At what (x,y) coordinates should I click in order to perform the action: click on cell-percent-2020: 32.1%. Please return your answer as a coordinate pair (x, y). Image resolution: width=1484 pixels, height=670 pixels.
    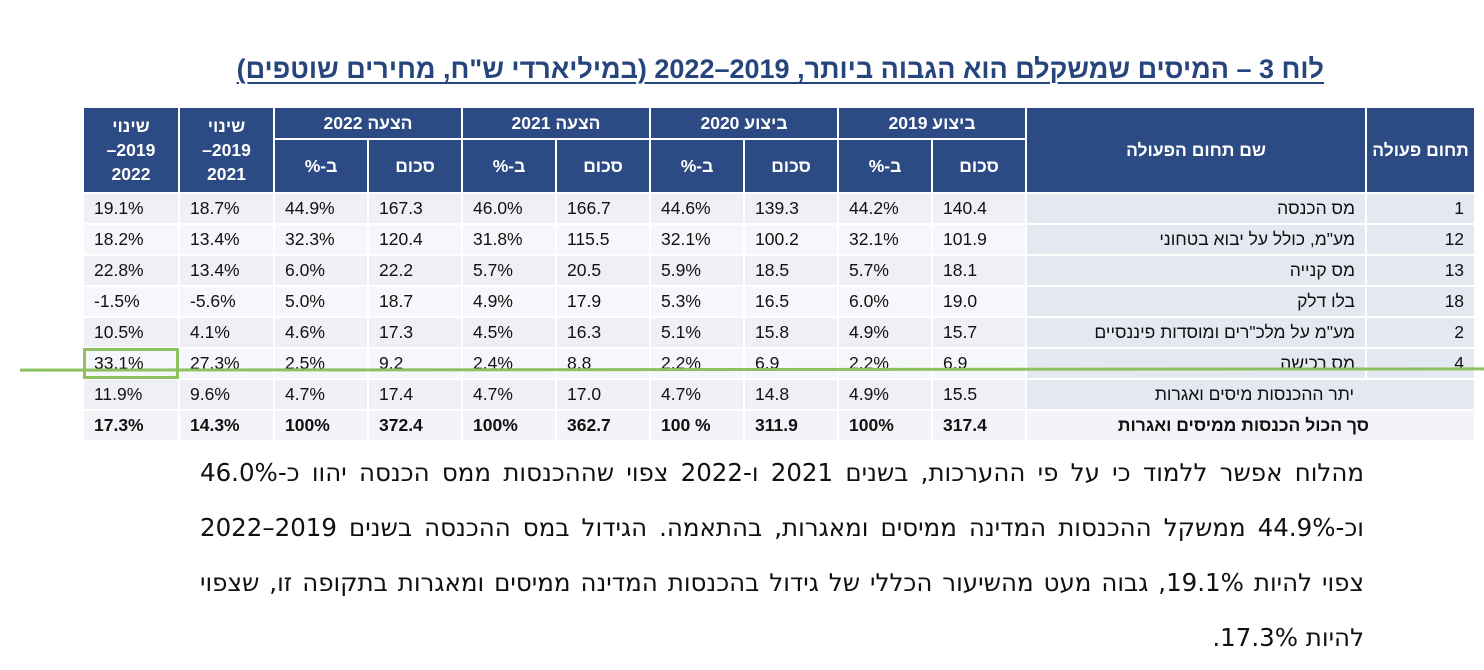
    Looking at the image, I should click on (697, 239).